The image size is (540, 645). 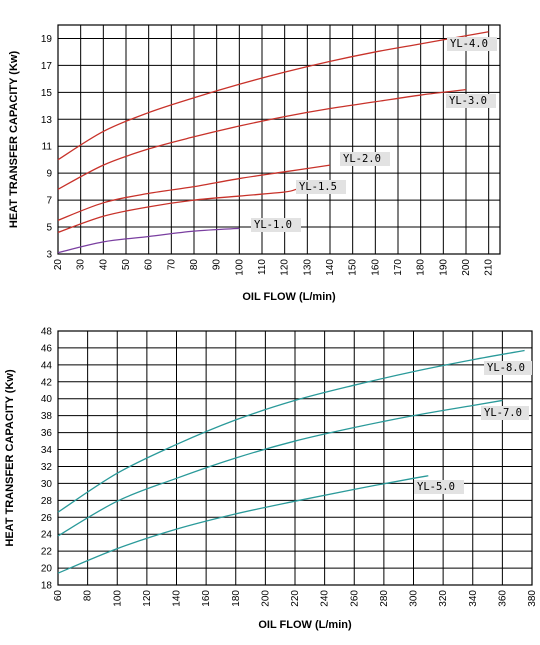 I want to click on y-tick-label: 38, so click(x=47, y=416).